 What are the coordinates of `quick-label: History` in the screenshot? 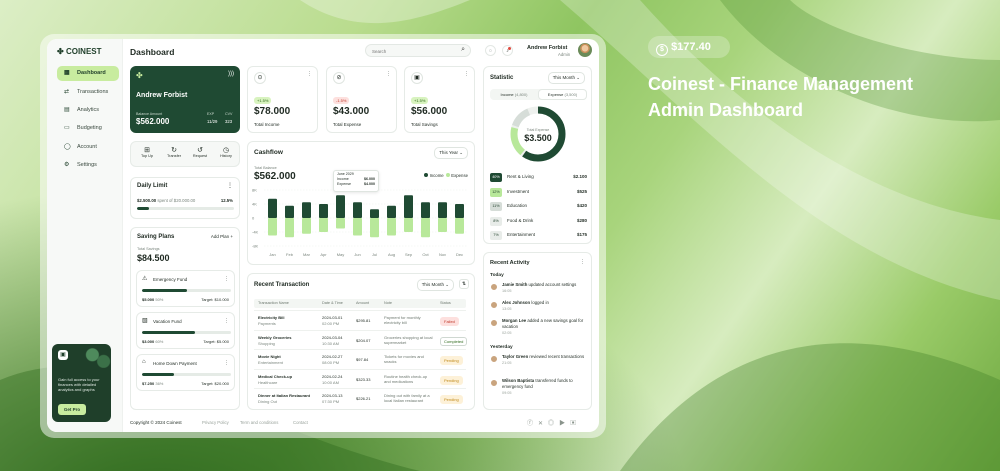 It's located at (226, 156).